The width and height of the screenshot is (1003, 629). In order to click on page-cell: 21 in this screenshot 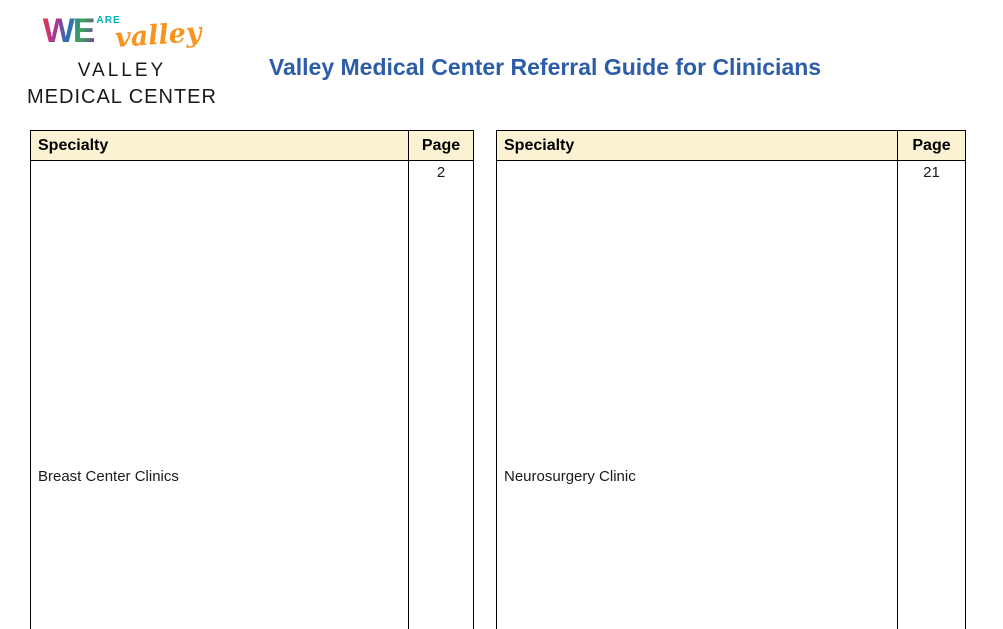, I will do `click(931, 394)`.